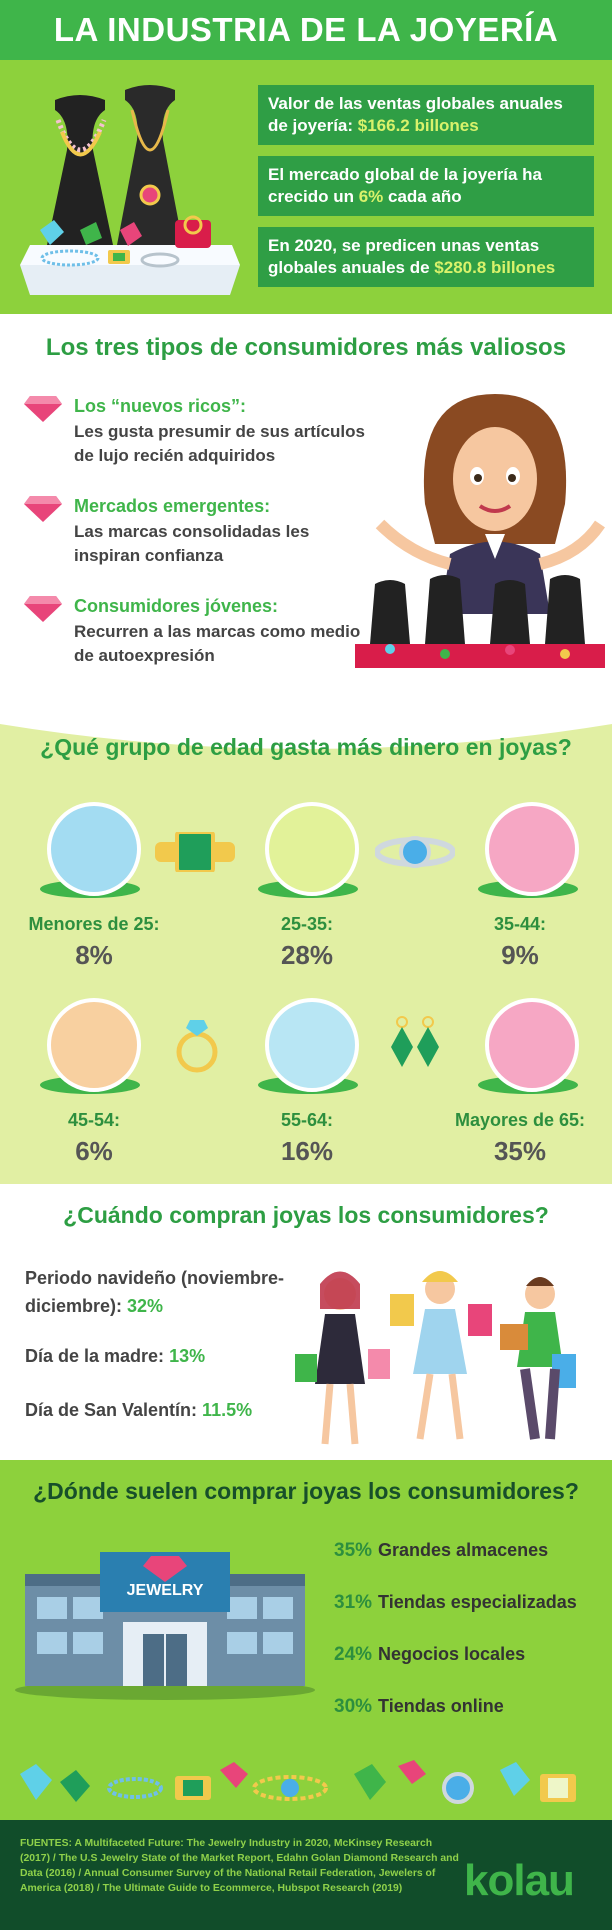  I want to click on gold-ring-icon, so click(197, 1046).